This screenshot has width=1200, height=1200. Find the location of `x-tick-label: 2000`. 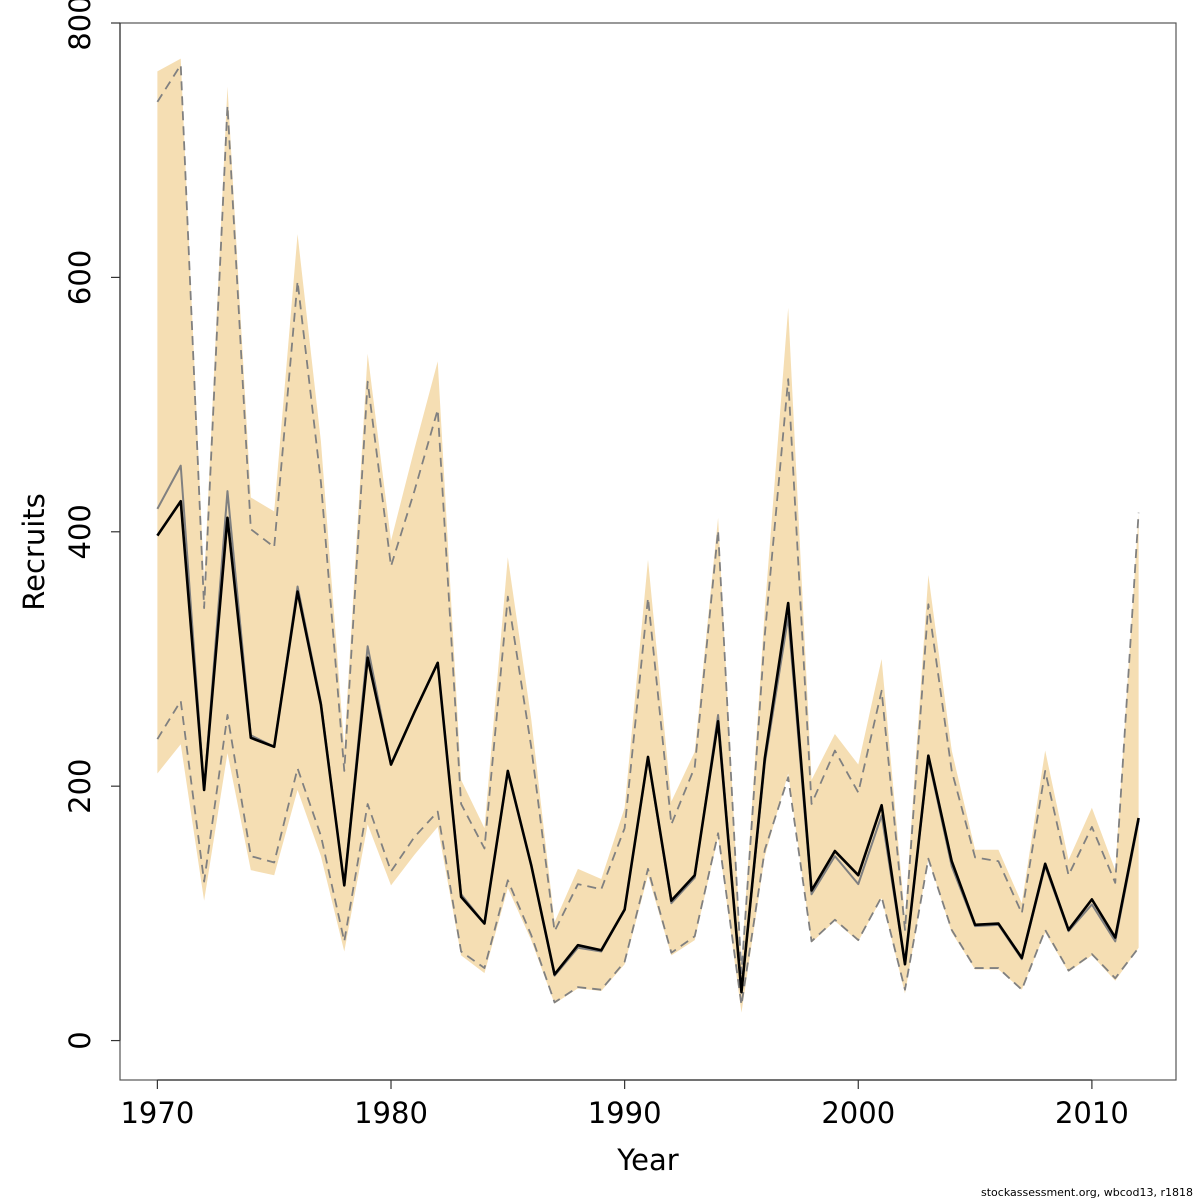

x-tick-label: 2000 is located at coordinates (858, 1113).